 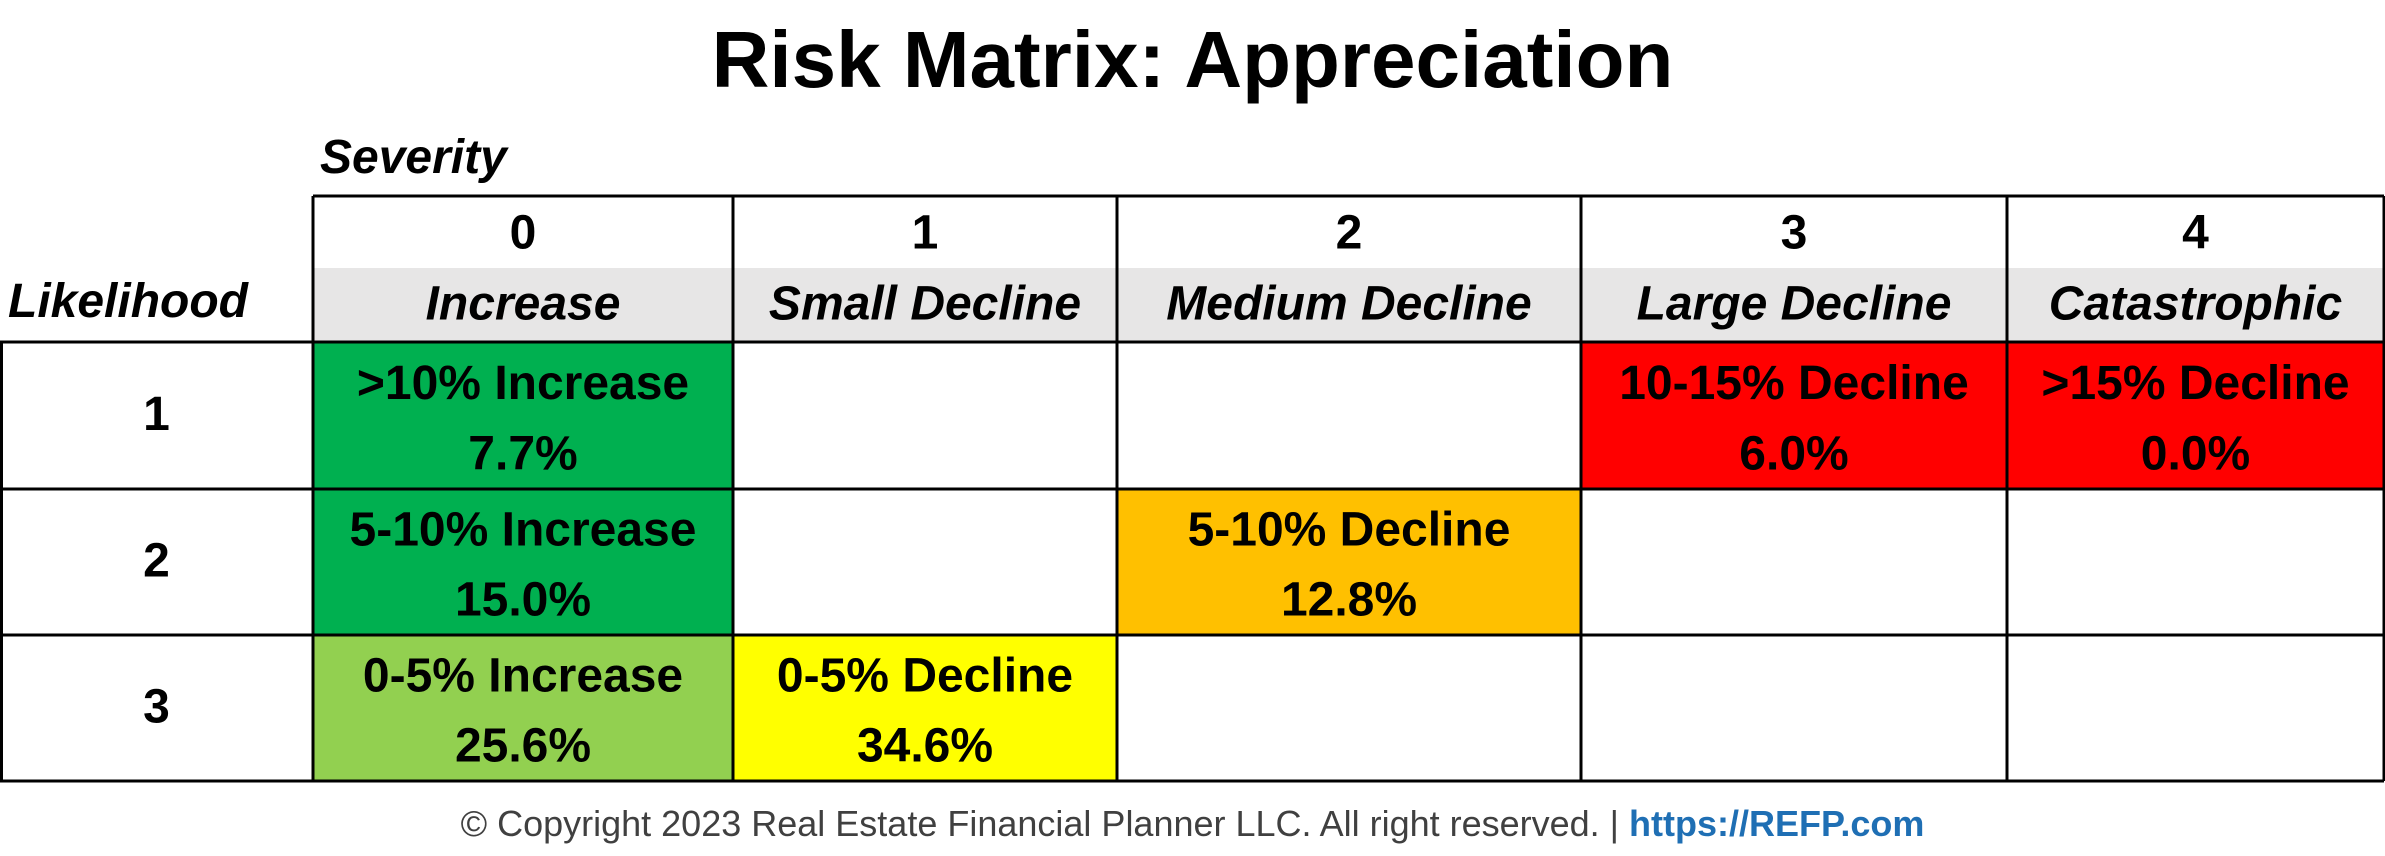 What do you see at coordinates (1349, 233) in the screenshot?
I see `severity-number-2: 2` at bounding box center [1349, 233].